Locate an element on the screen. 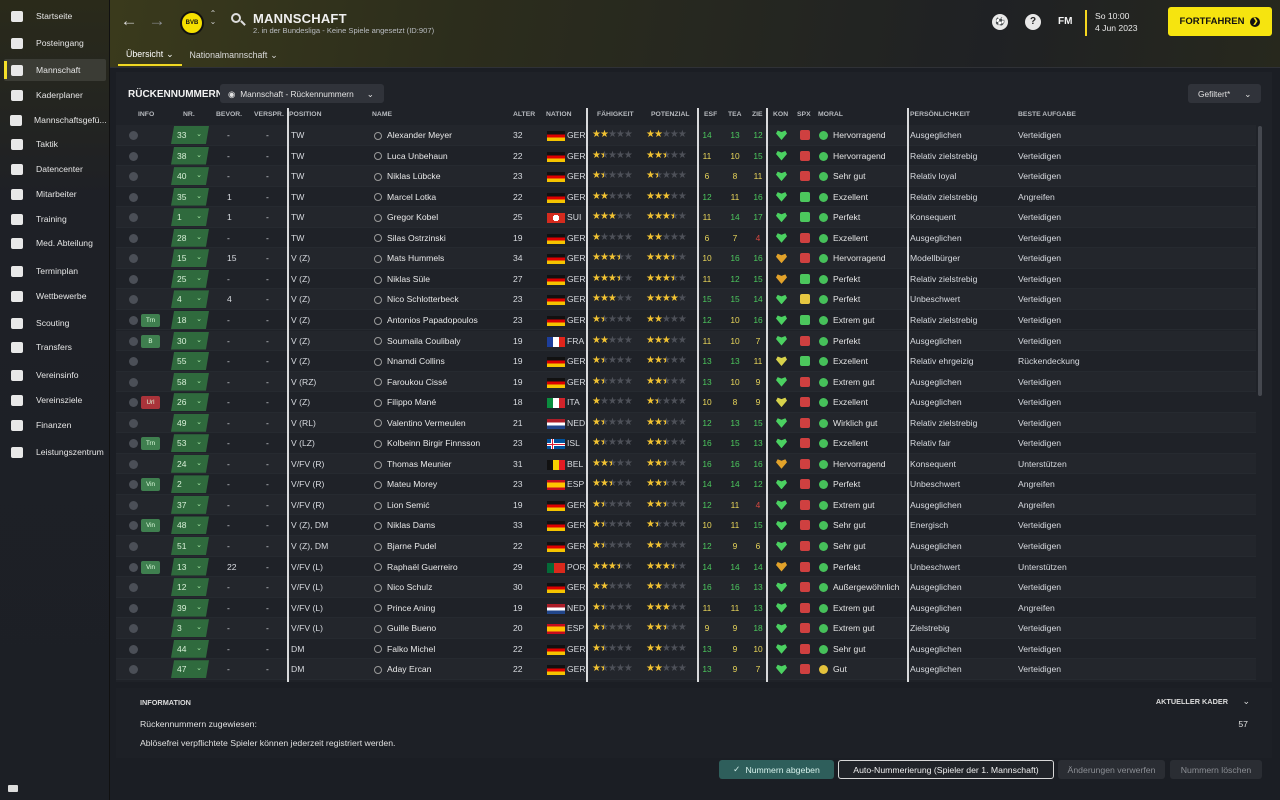  sidebar-item-transfers: Transfers is located at coordinates (55, 347).